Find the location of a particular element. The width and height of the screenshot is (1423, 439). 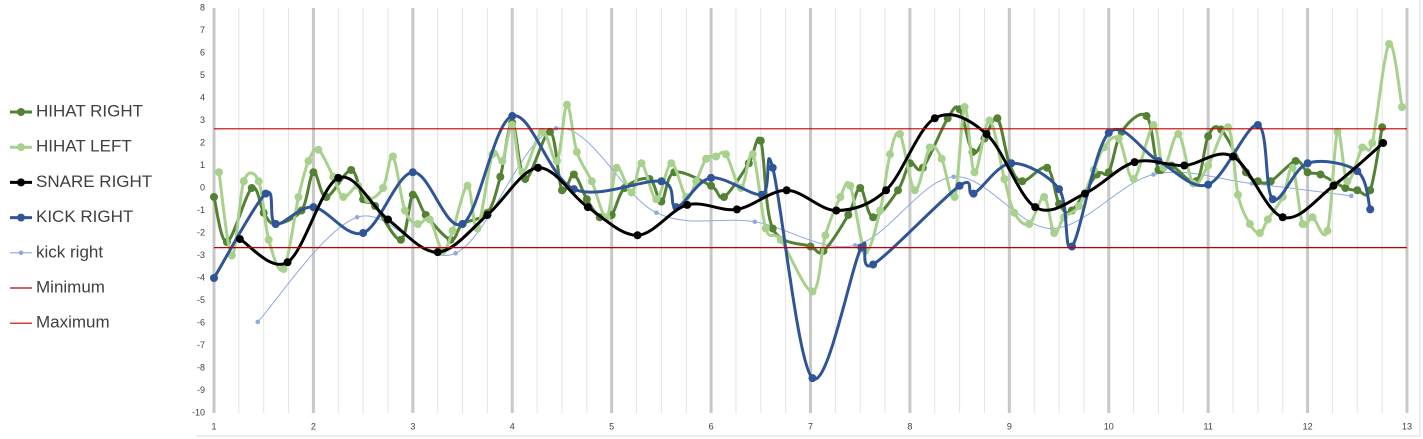

x-tick-label: 6 is located at coordinates (711, 426).